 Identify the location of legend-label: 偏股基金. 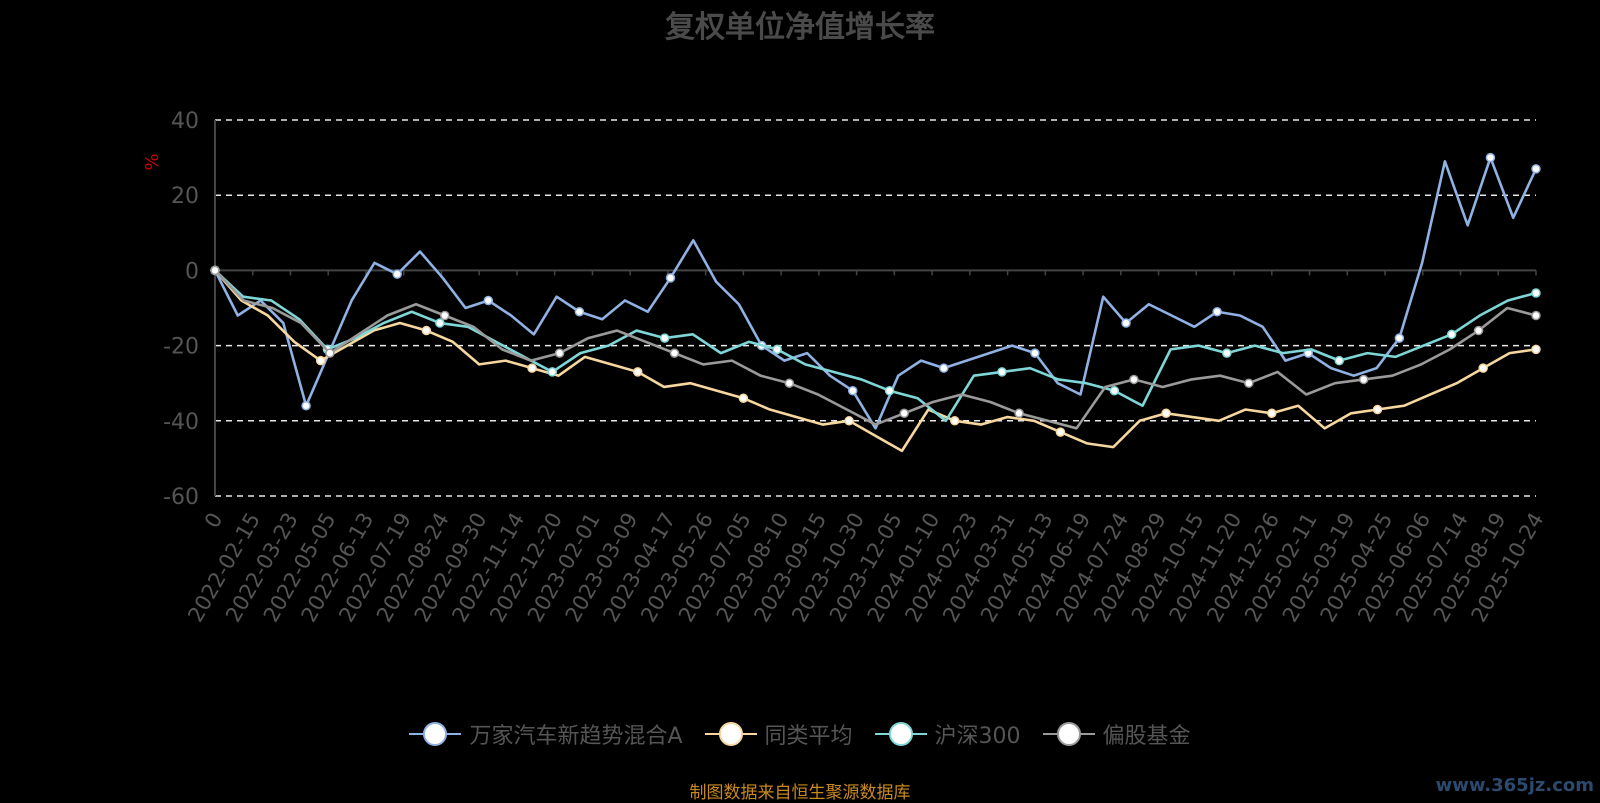
(1146, 736).